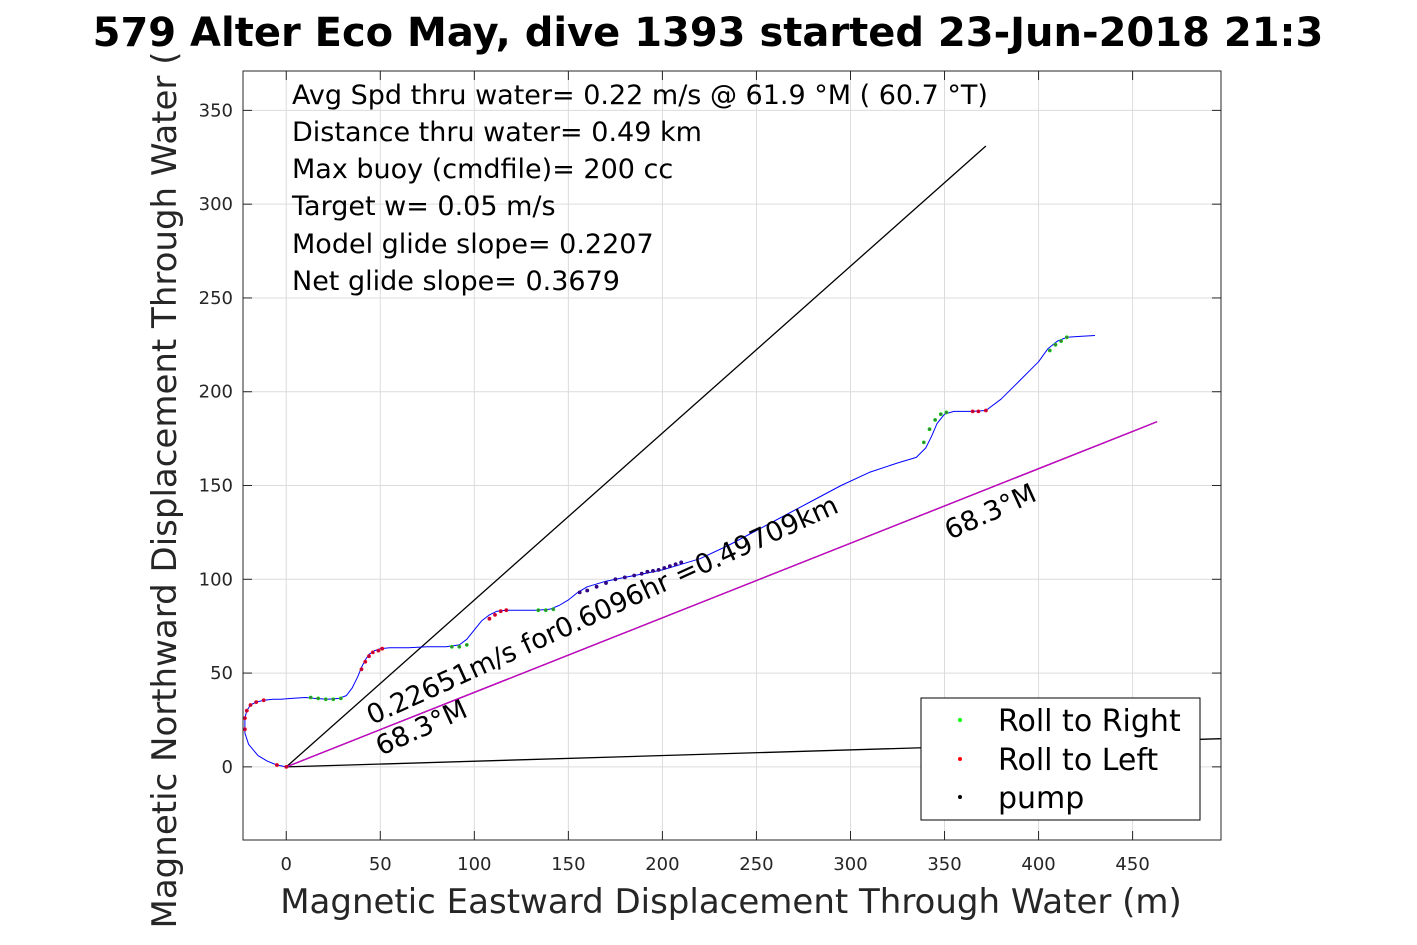  I want to click on x-tick-label: 300, so click(850, 864).